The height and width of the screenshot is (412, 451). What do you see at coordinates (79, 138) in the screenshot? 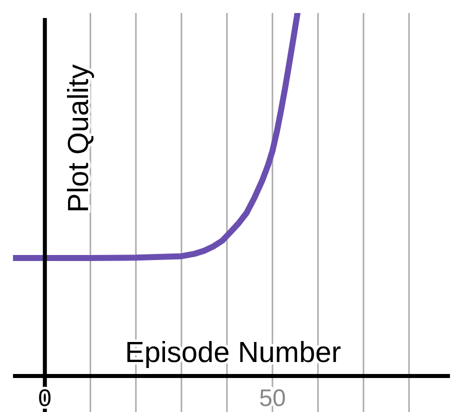
I see `y-axis-title: Plot Quality` at bounding box center [79, 138].